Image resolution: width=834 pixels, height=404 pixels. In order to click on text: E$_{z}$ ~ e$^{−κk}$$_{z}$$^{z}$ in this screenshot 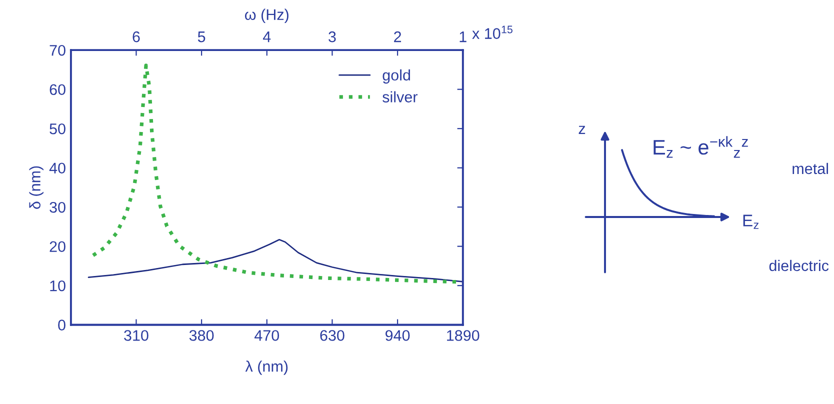, I will do `click(701, 147)`.